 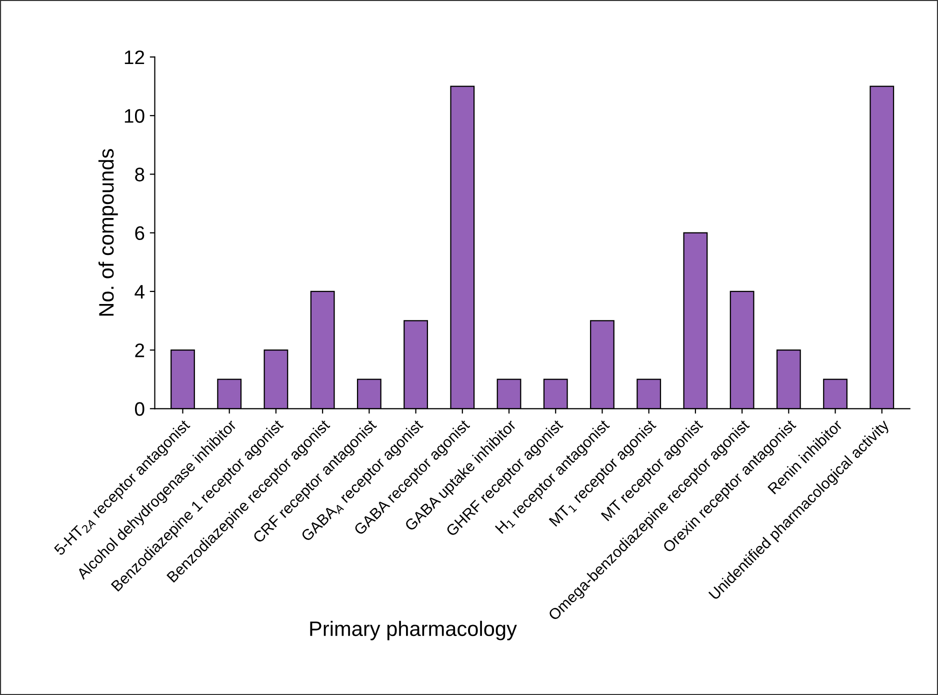 I want to click on y-tick-label: 12, so click(x=134, y=57).